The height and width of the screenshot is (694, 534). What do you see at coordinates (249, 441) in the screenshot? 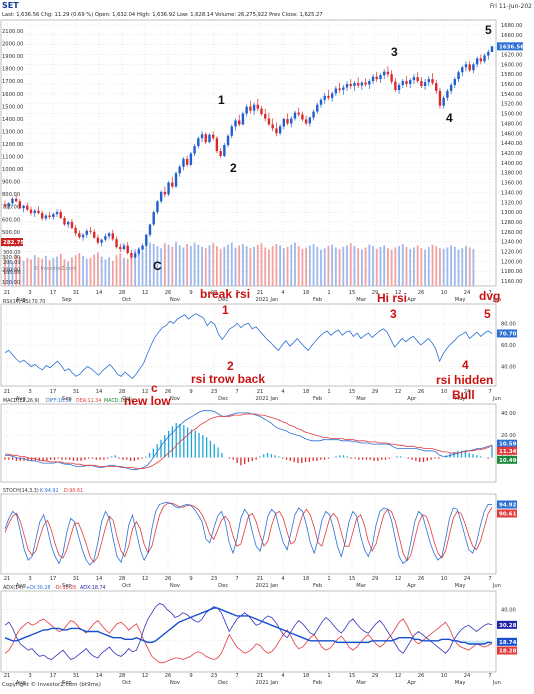
I see `macd-dea-line` at bounding box center [249, 441].